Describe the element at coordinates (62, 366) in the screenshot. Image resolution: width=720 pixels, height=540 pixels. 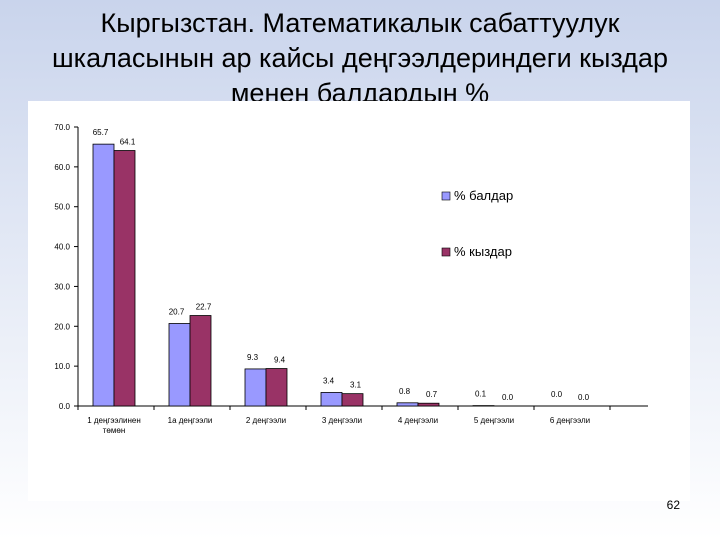
I see `y-tick-label: 10.0` at that location.